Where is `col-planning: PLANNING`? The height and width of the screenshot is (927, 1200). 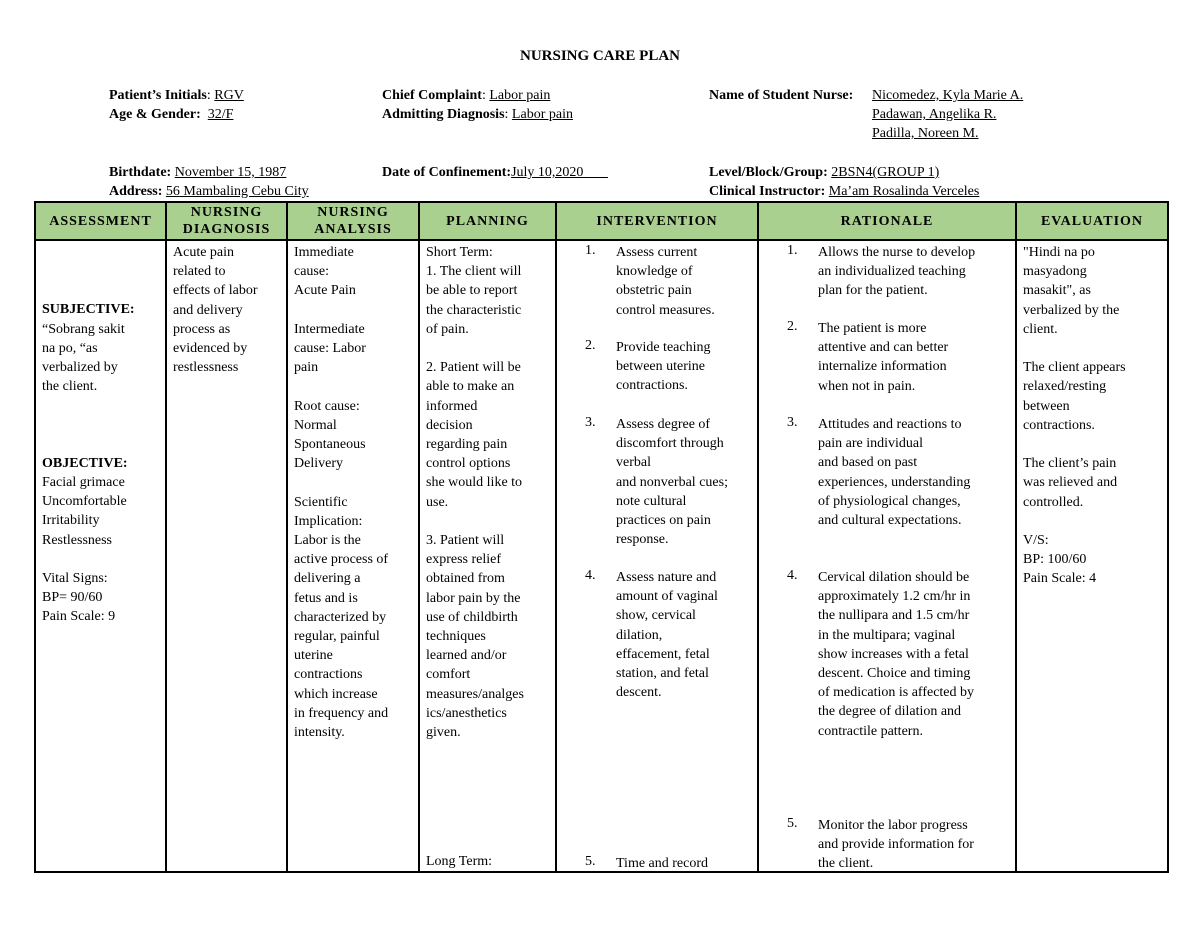 col-planning: PLANNING is located at coordinates (487, 221).